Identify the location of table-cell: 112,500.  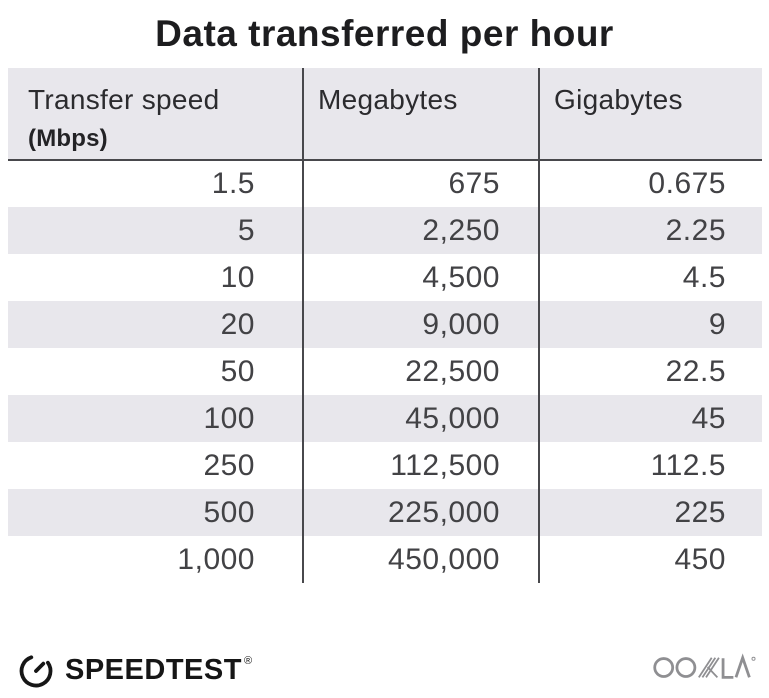
(420, 465).